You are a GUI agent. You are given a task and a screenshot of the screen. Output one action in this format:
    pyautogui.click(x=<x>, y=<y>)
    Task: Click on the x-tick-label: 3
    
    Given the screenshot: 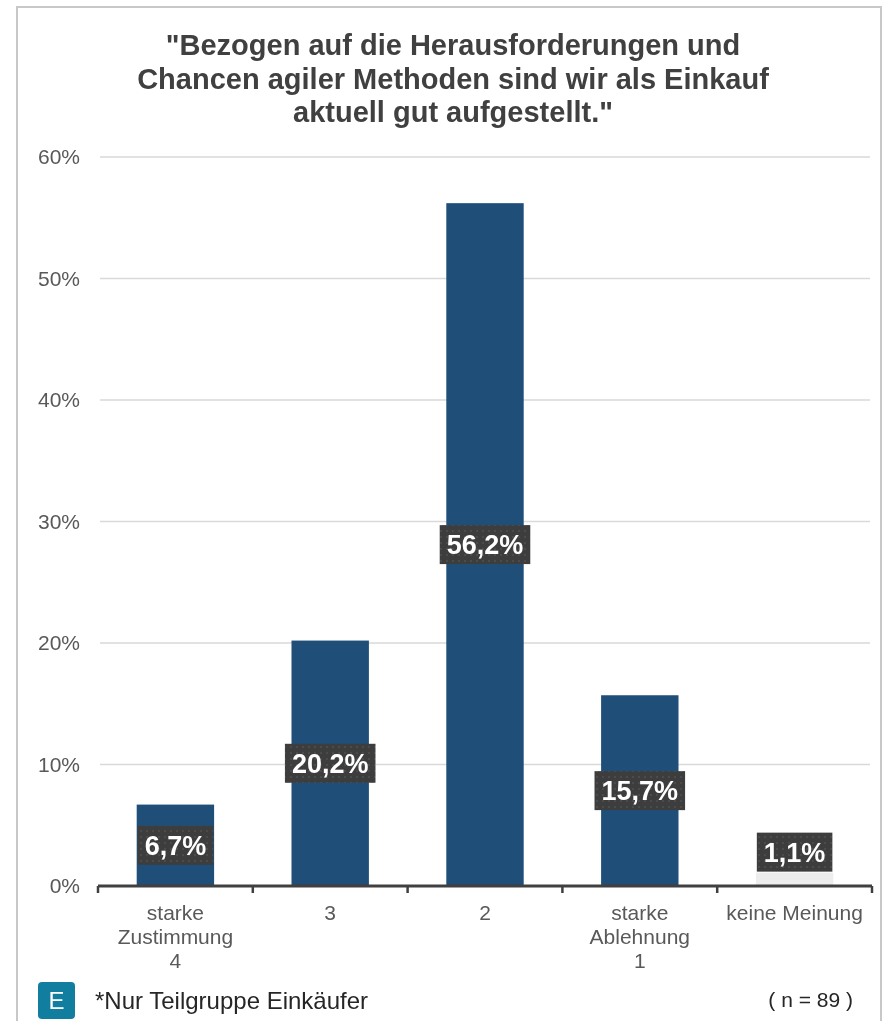 What is the action you would take?
    pyautogui.click(x=330, y=912)
    